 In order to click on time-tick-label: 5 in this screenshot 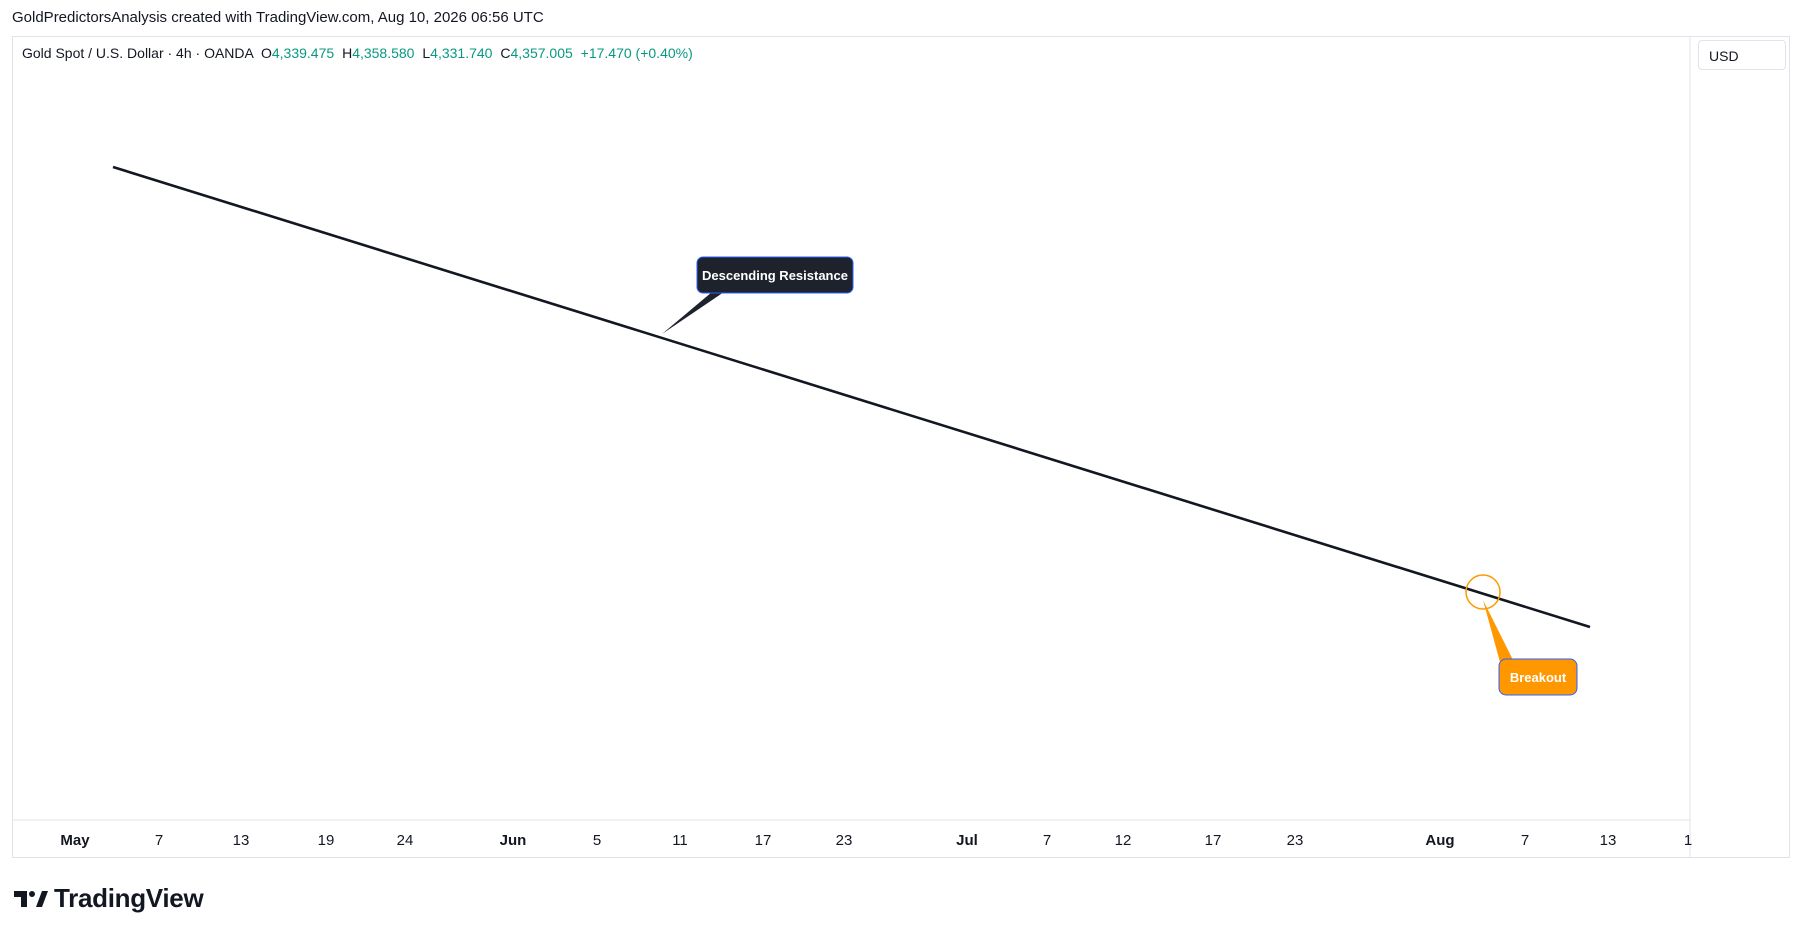, I will do `click(597, 840)`.